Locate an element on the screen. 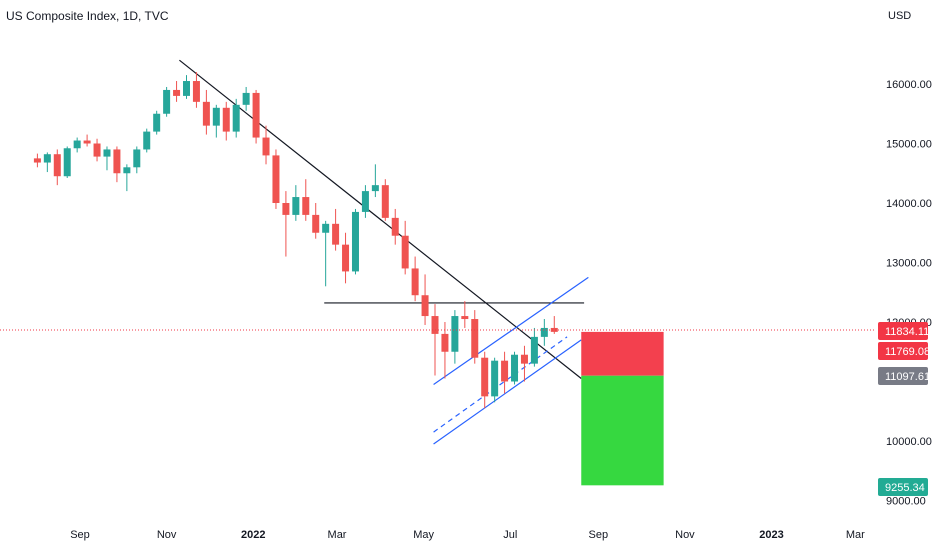  chart-title: US Composite Index, 1D, TVC is located at coordinates (87, 16).